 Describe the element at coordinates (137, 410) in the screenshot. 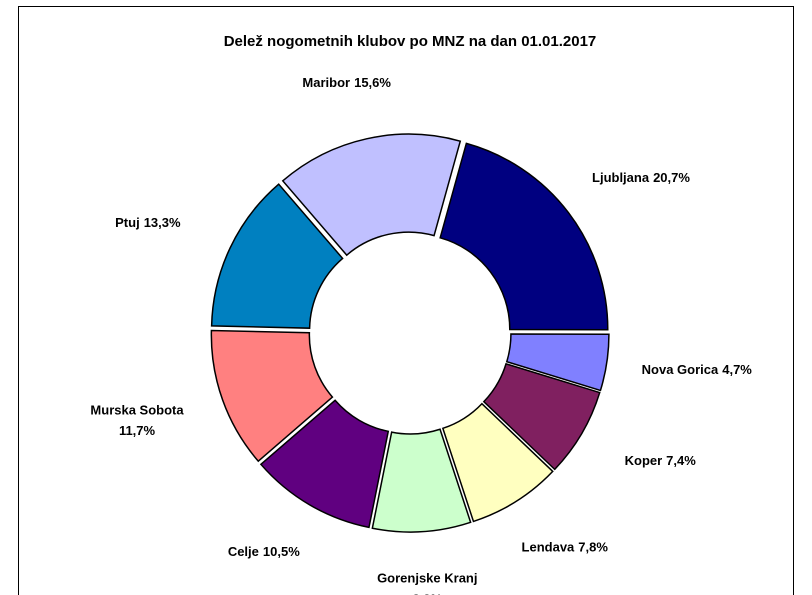

I see `label-category: Murska Sobota` at that location.